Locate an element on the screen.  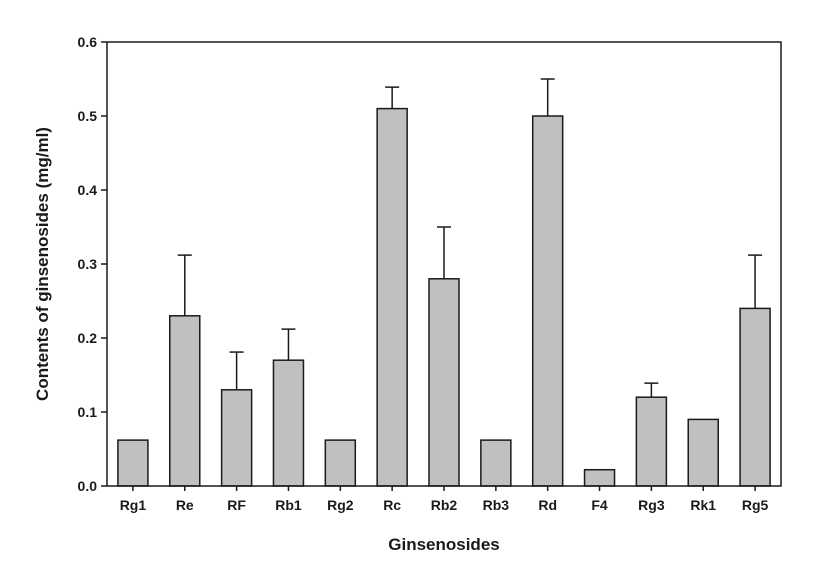
x-tick-label: F4 is located at coordinates (599, 505).